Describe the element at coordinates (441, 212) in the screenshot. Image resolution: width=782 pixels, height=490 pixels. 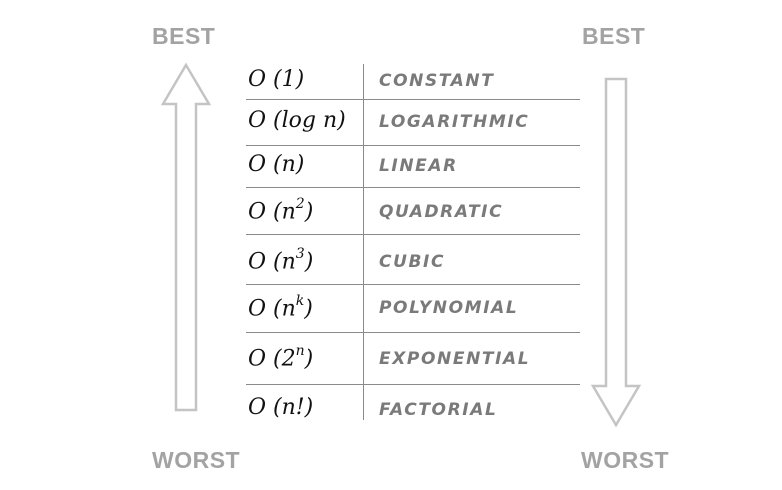
I see `complexity-name: QUADRATIC` at that location.